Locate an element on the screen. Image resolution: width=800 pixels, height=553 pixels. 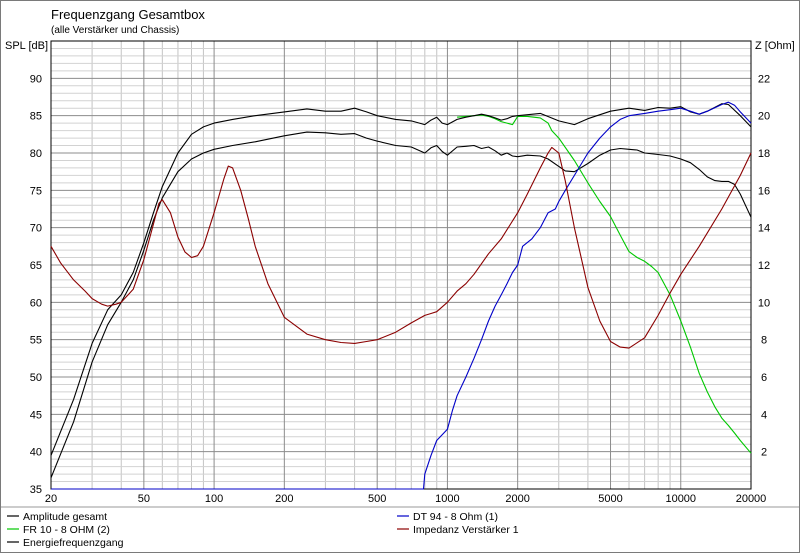
y-left-tick-labels: 35 40 45 50 55 60 65 70 75 80 85 90 is located at coordinates (36, 284).